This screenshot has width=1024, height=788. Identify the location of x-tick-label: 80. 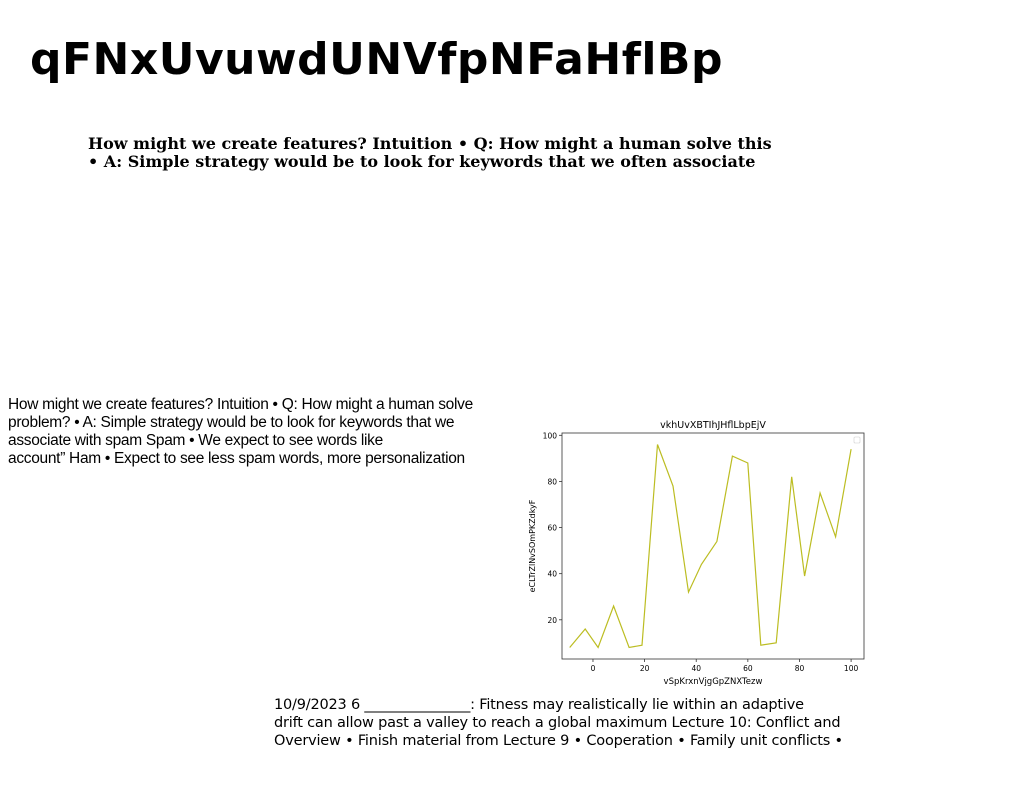
(800, 668).